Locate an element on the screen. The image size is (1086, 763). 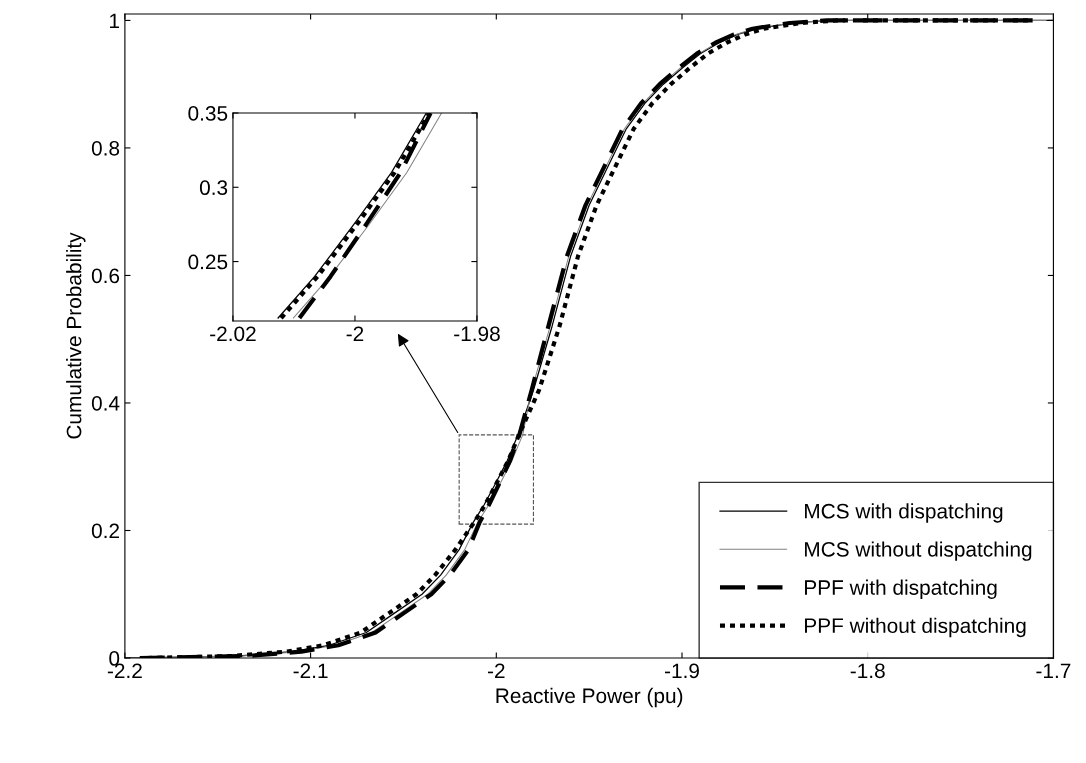
y-tick-label: 0.3 is located at coordinates (213, 188).